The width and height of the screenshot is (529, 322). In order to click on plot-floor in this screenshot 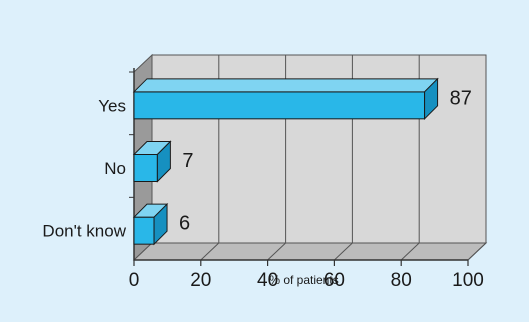, I will do `click(310, 251)`.